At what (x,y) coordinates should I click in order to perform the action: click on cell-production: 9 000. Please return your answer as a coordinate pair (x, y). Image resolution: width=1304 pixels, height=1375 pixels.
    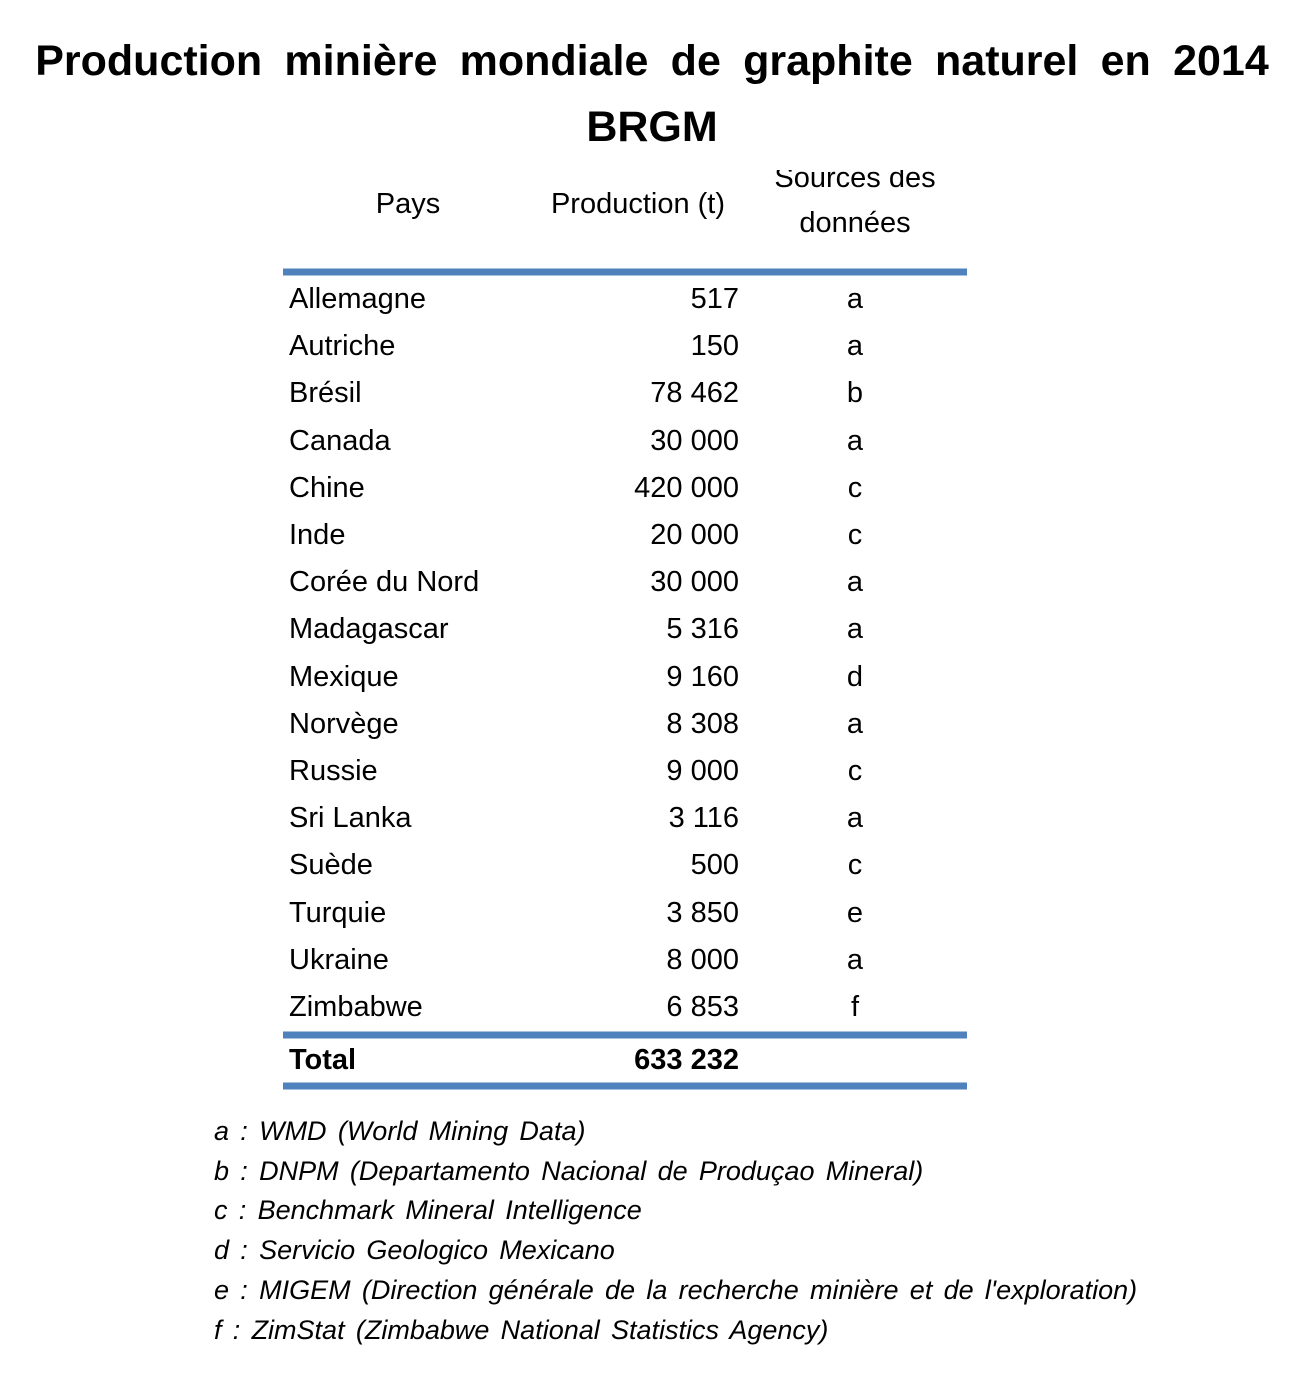
    Looking at the image, I should click on (702, 770).